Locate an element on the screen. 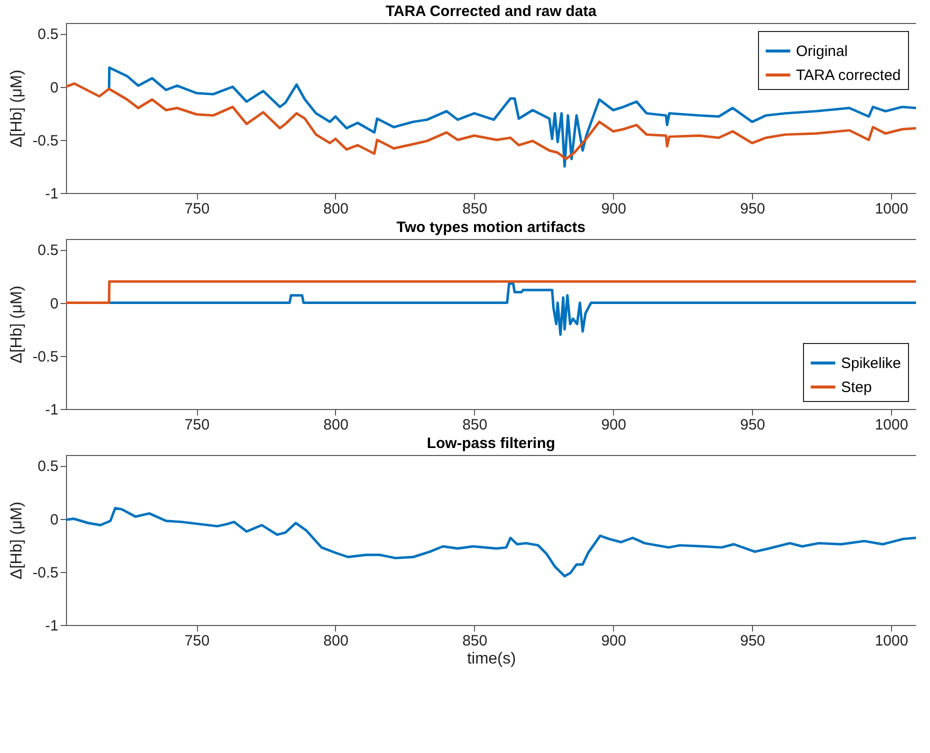 Image resolution: width=930 pixels, height=753 pixels. legend-label: TARA corrected is located at coordinates (848, 75).